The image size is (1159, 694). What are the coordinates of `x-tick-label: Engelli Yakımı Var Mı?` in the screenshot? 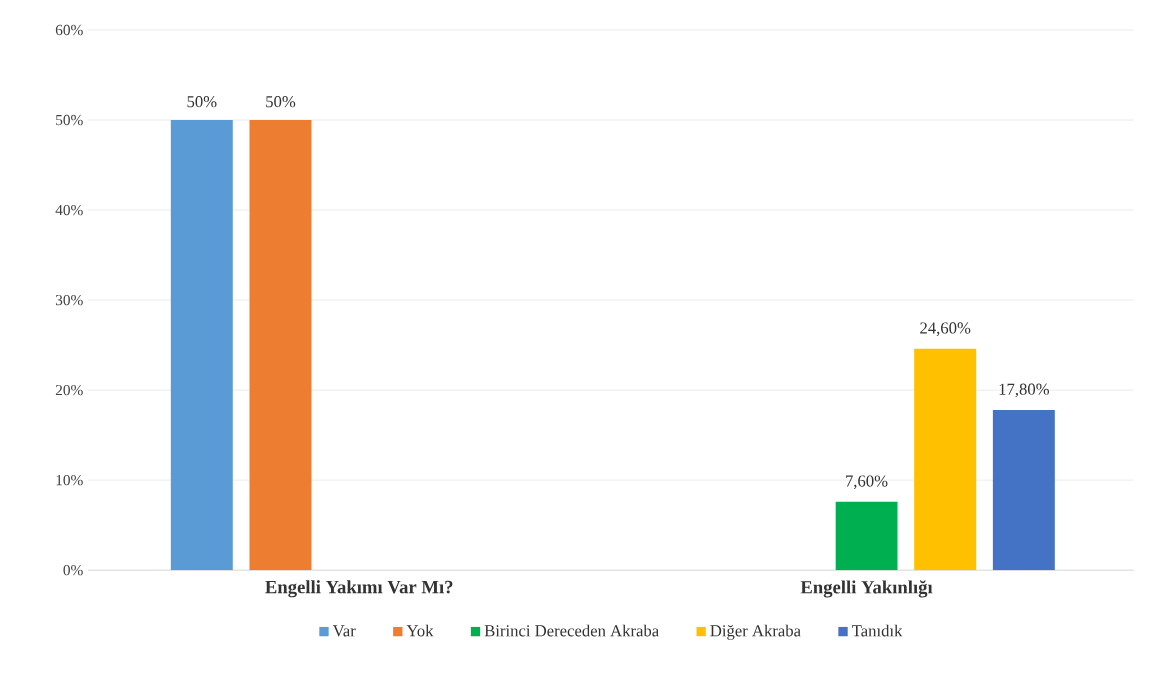 It's located at (359, 589).